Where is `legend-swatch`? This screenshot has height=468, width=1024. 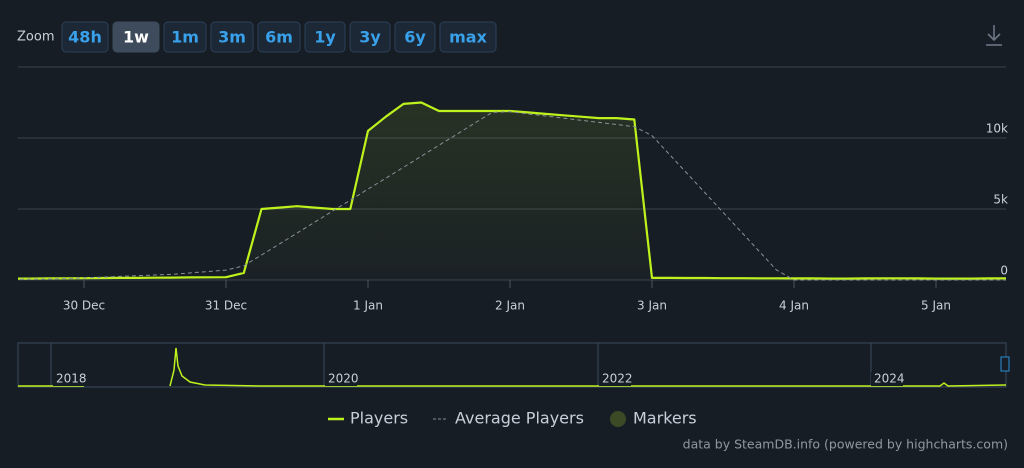
legend-swatch is located at coordinates (618, 419).